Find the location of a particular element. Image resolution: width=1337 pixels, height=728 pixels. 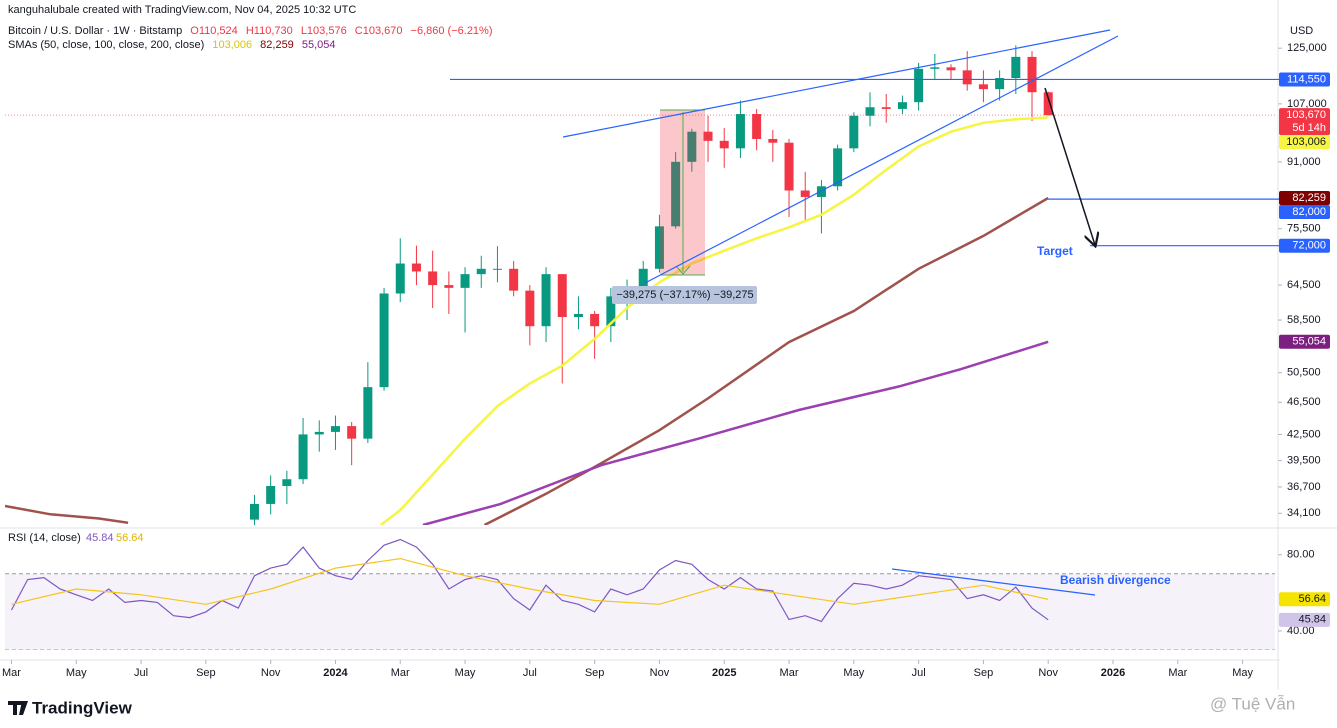

divergence-label: Bearish divergence is located at coordinates (1115, 580).